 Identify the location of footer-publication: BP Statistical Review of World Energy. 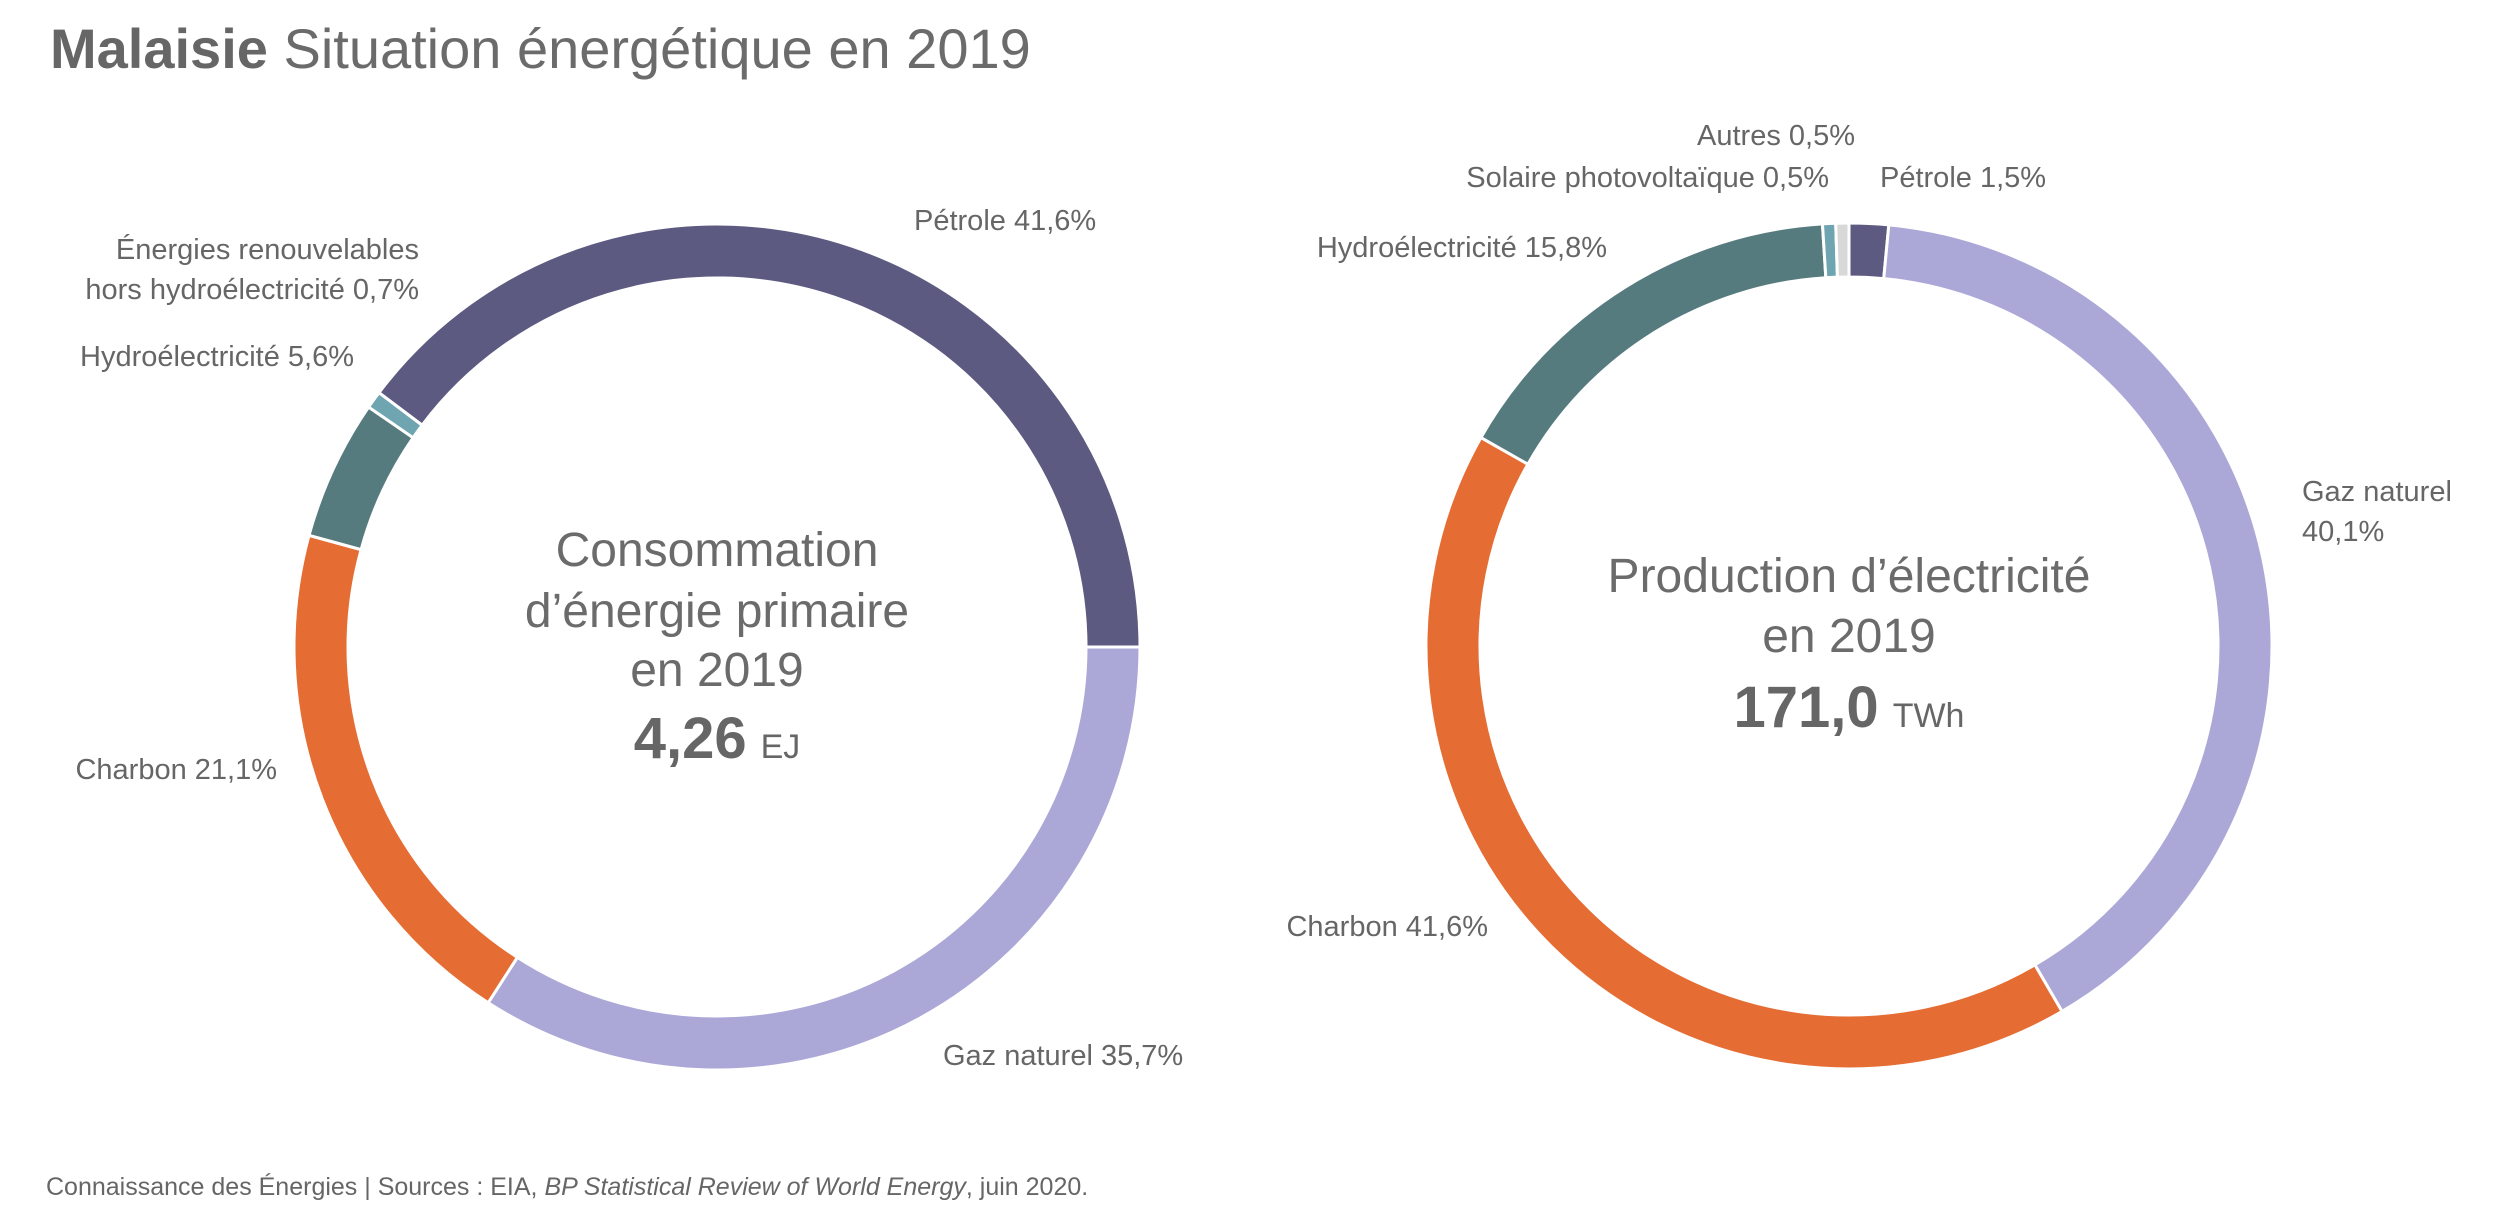
(755, 1187).